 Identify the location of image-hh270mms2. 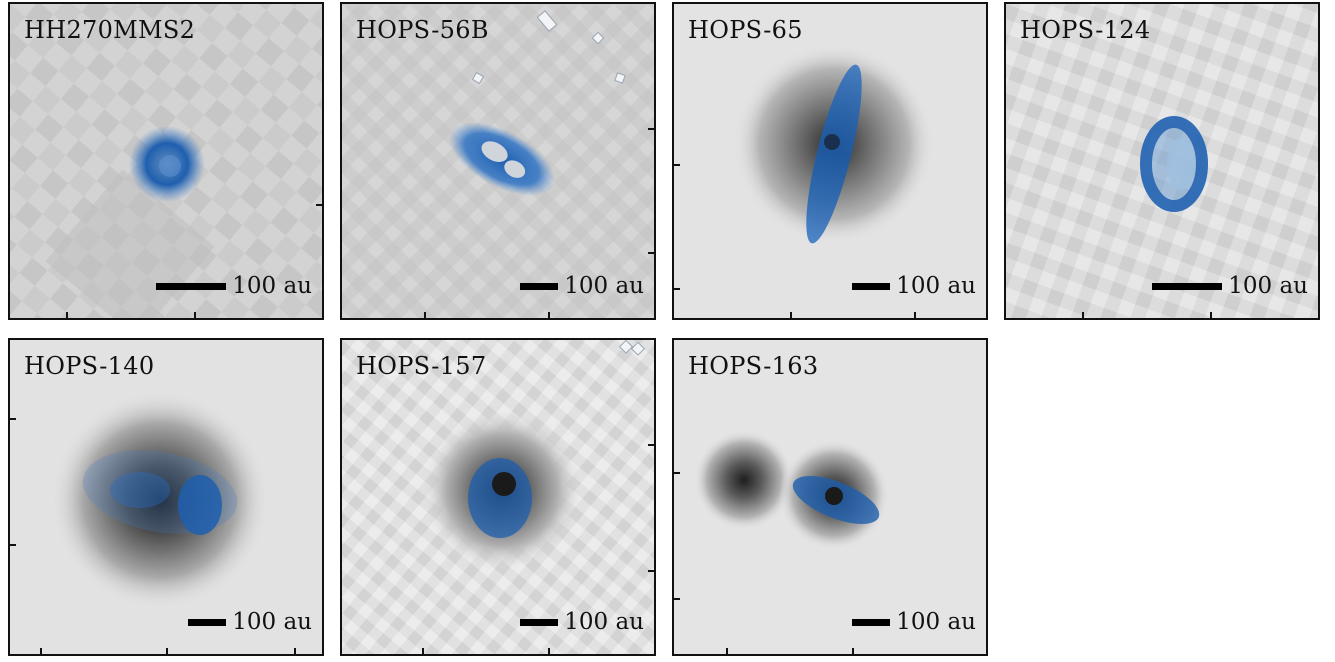
(166, 161).